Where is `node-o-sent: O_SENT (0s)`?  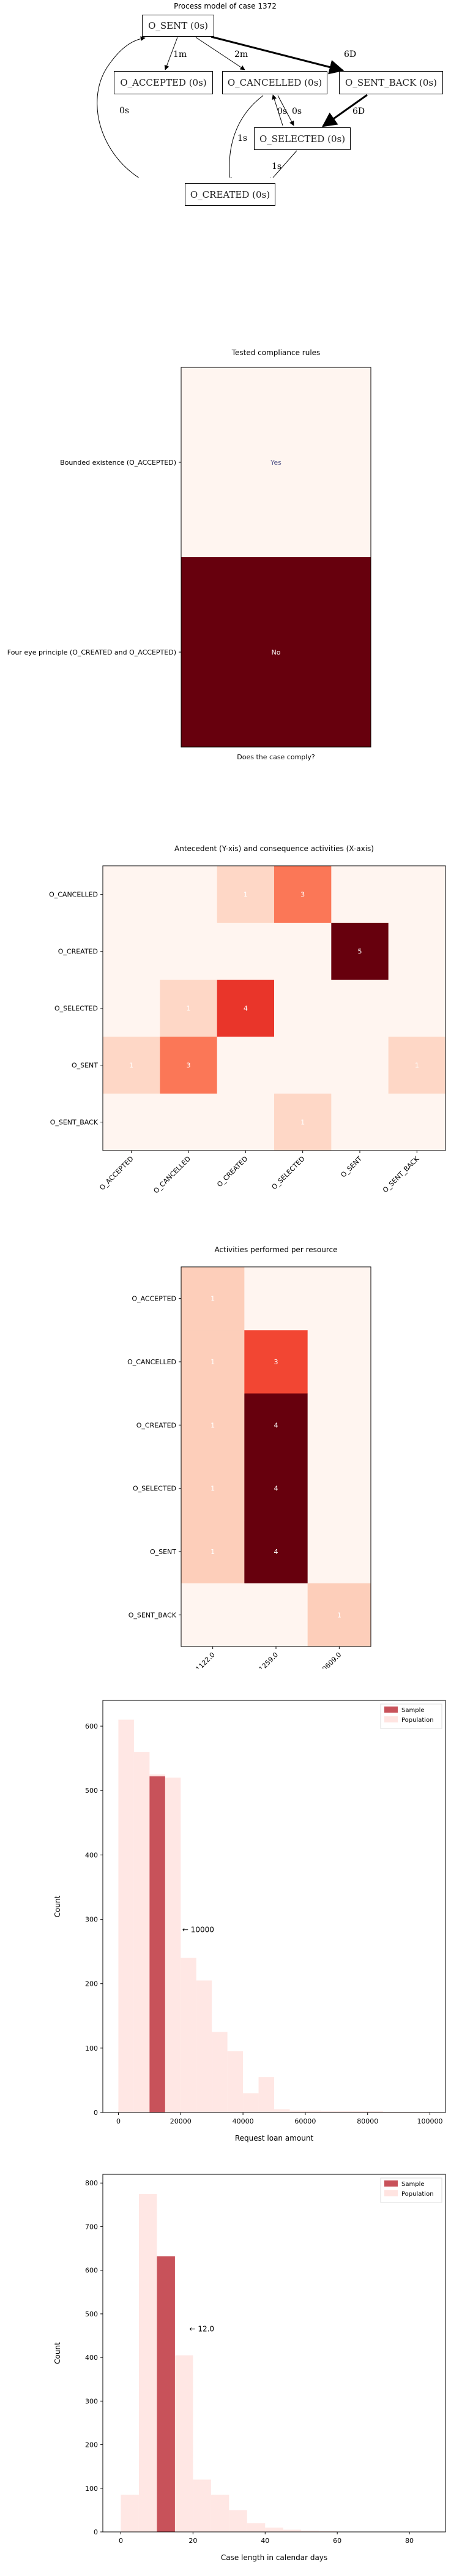 node-o-sent: O_SENT (0s) is located at coordinates (178, 26).